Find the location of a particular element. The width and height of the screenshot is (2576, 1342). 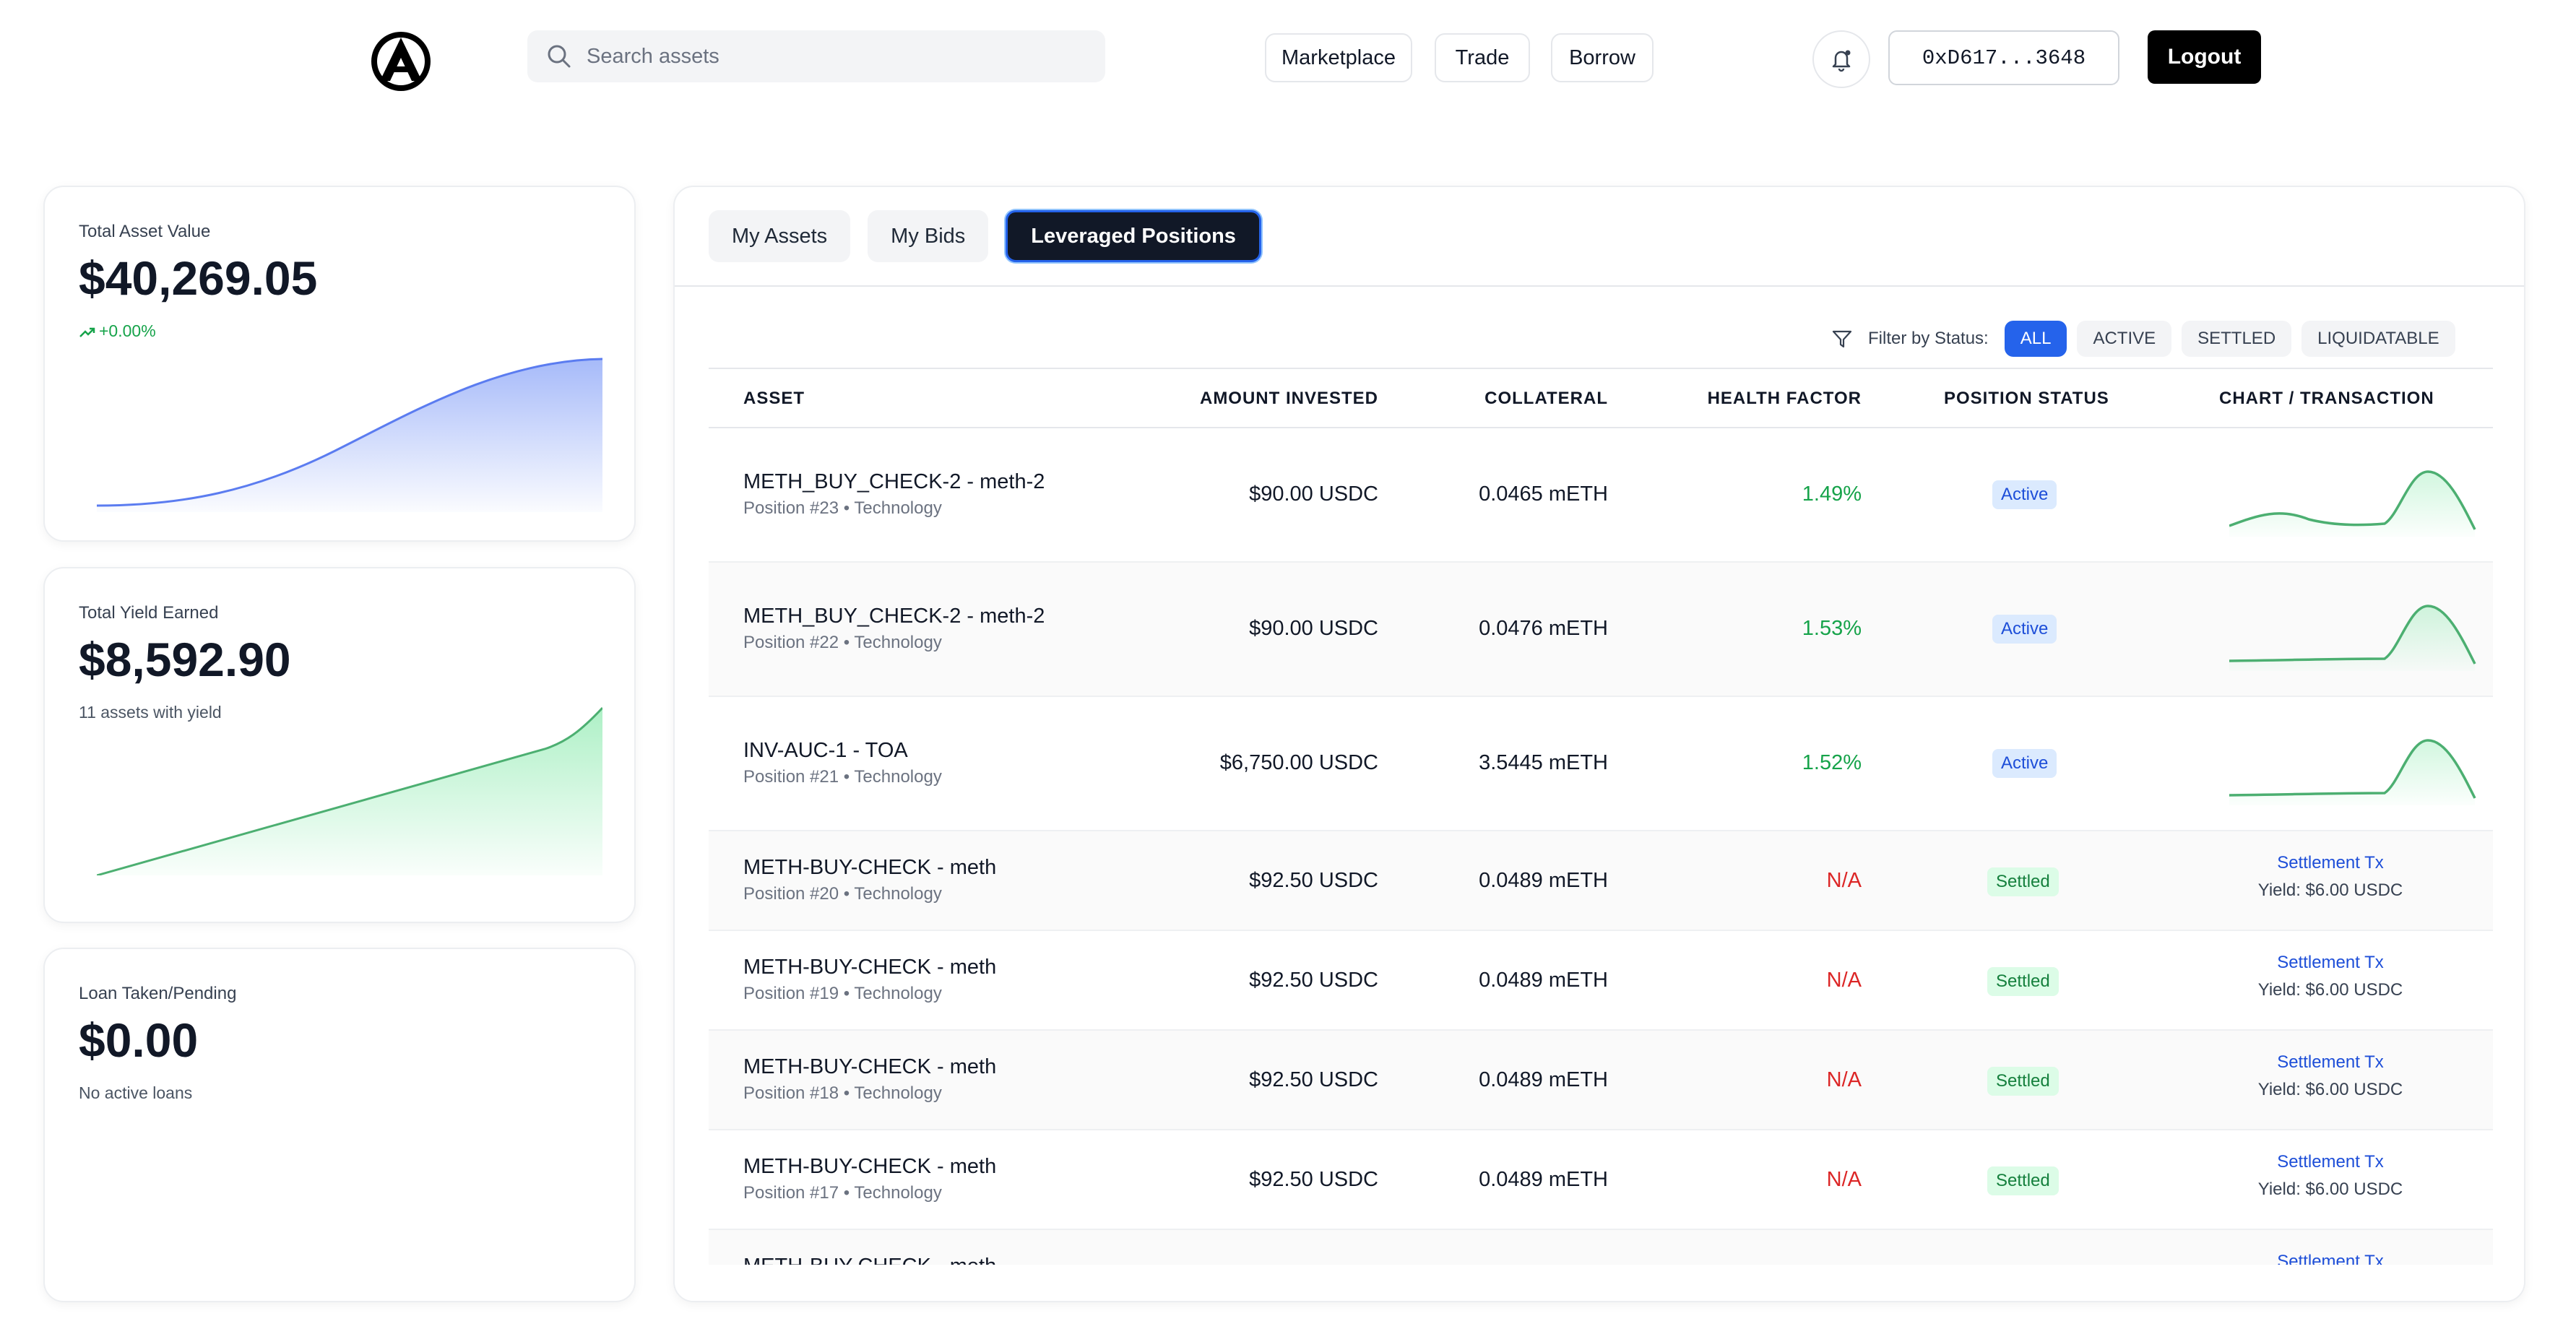

divider is located at coordinates (1599, 286).